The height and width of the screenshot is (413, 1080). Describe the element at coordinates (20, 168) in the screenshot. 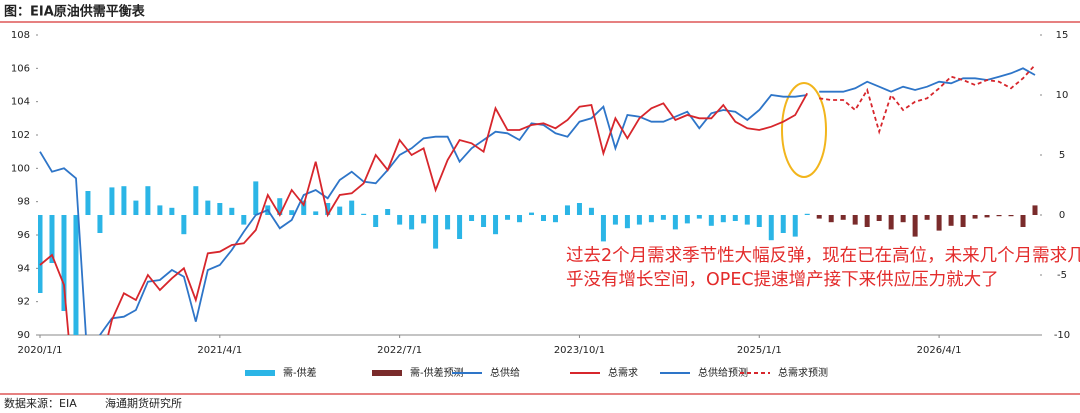

I see `y-tick-label: 100` at that location.